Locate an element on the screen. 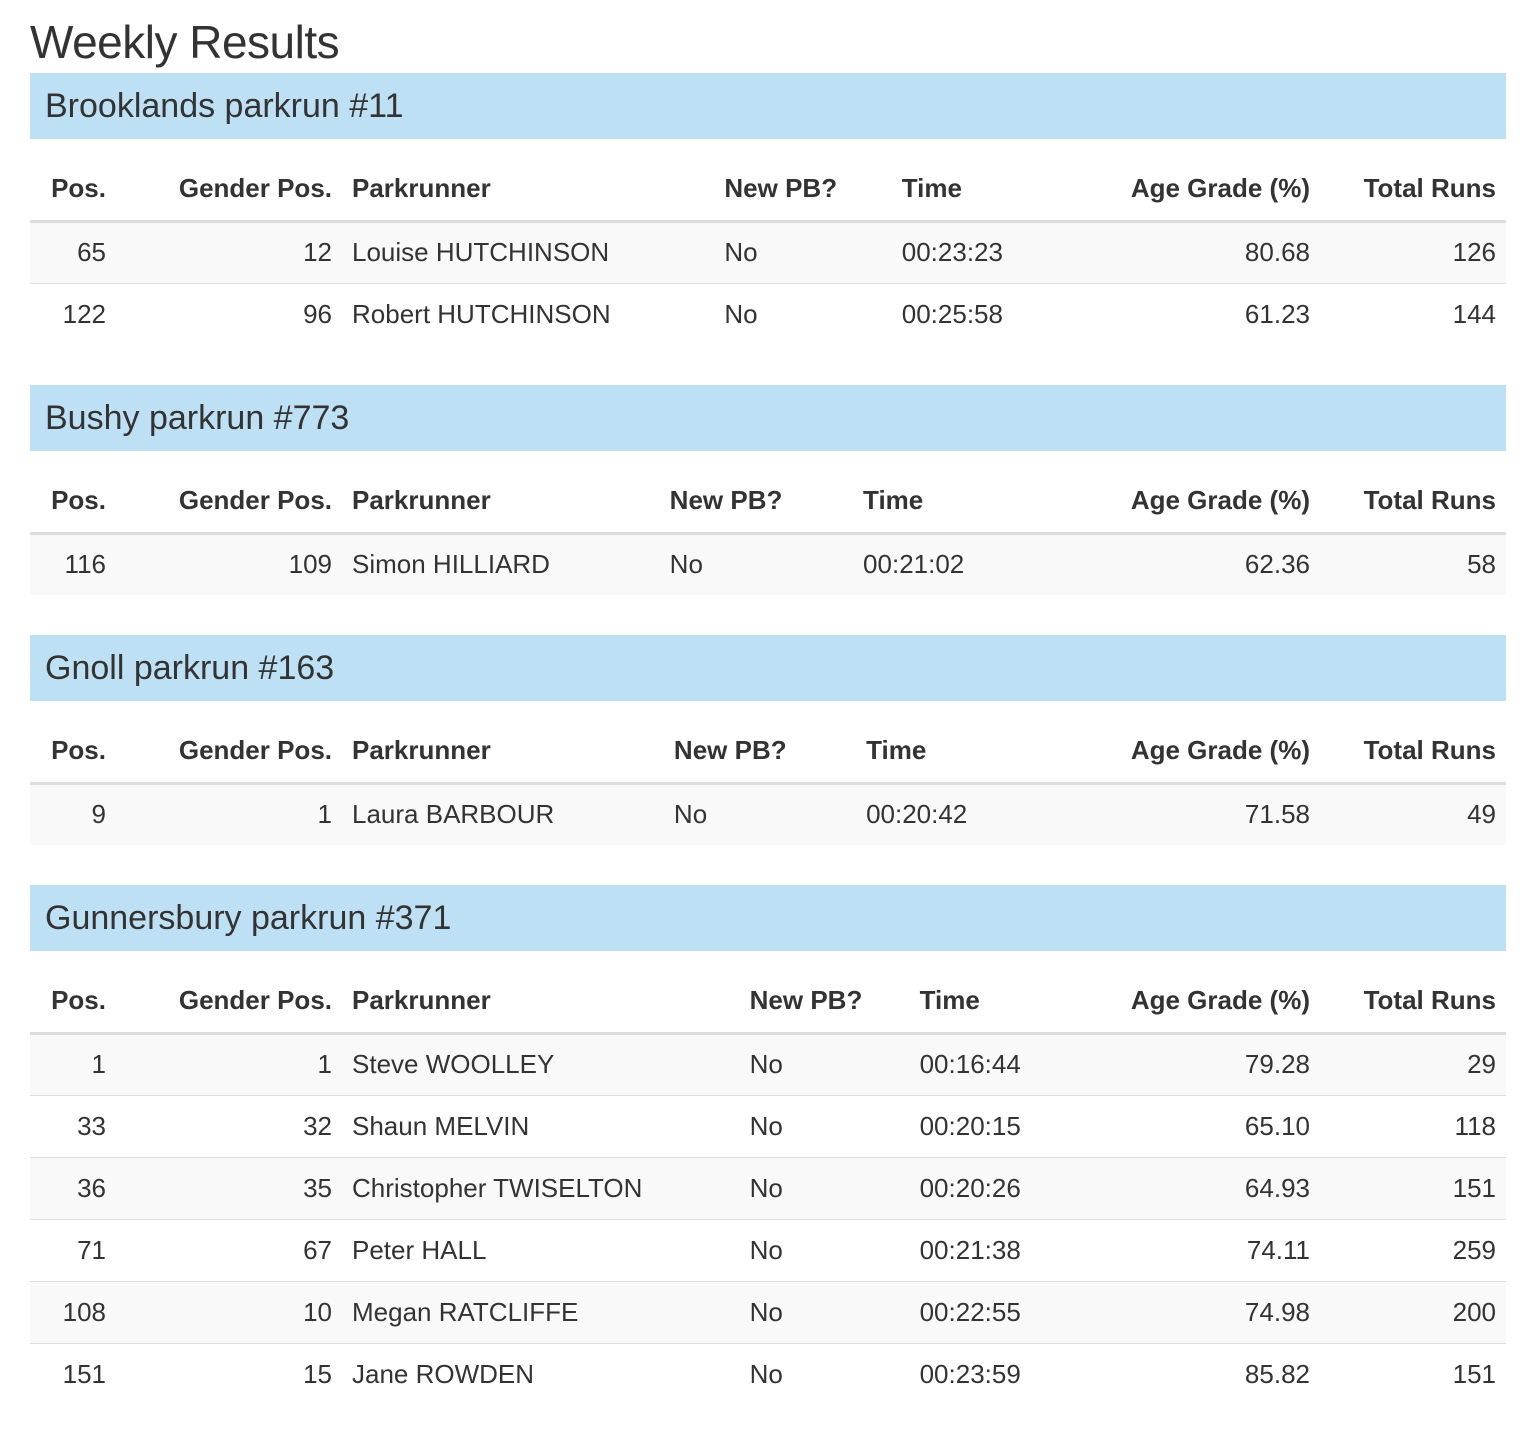 The image size is (1536, 1444). event-title: Brooklands parkrun #11 is located at coordinates (768, 106).